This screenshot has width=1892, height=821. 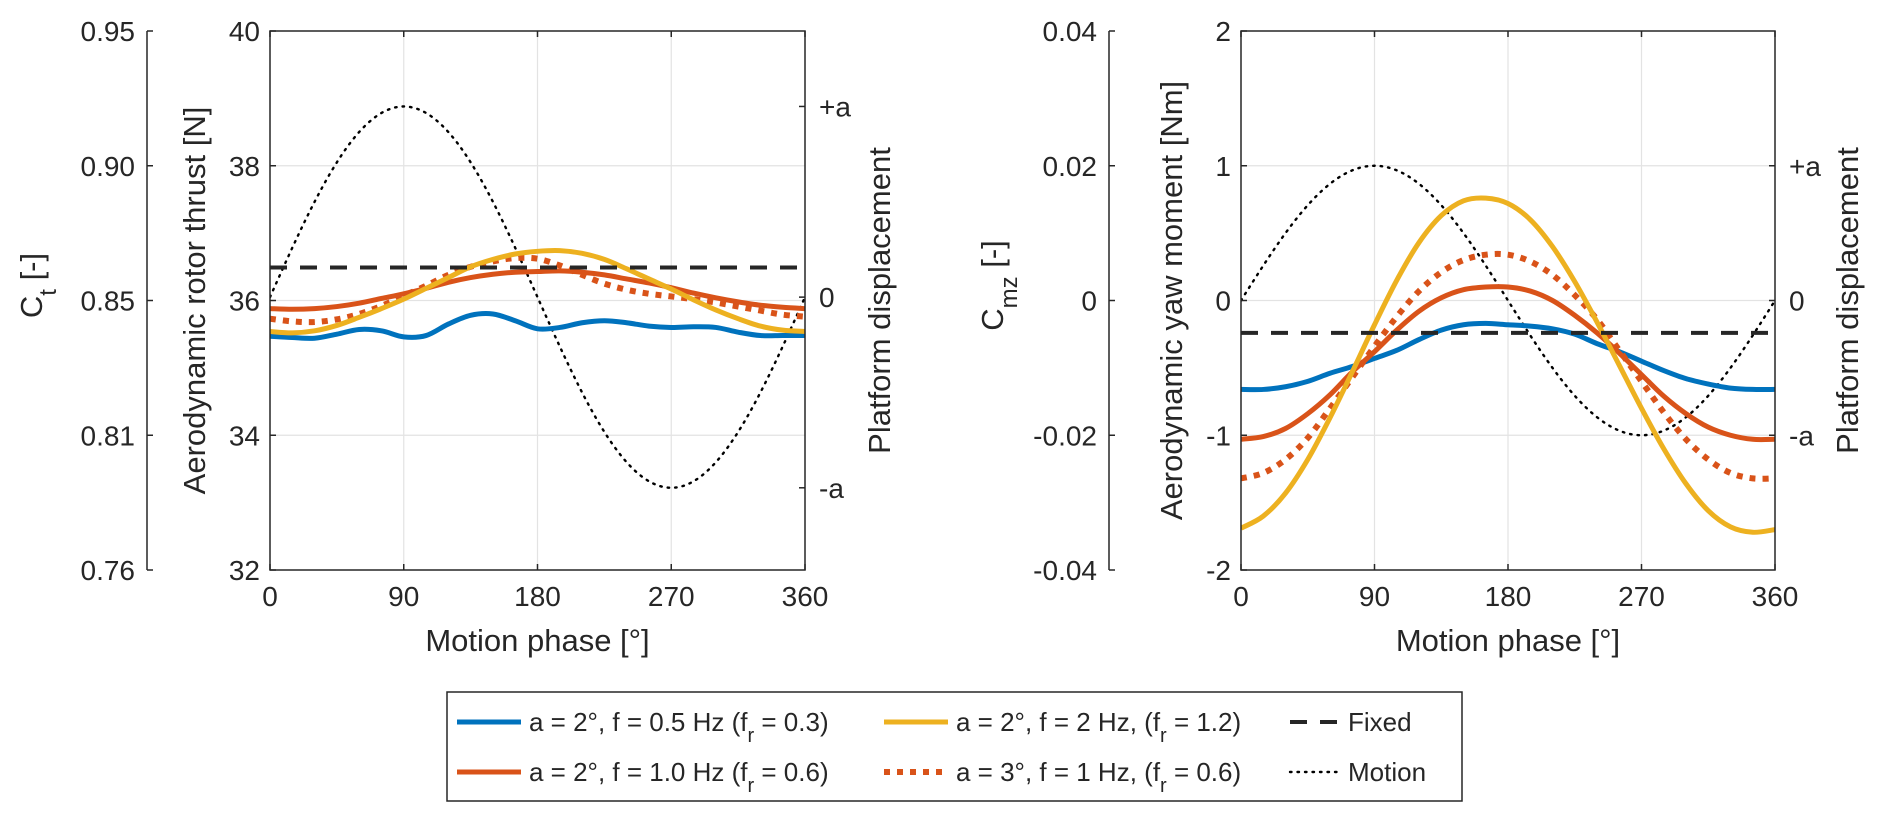 What do you see at coordinates (244, 301) in the screenshot?
I see `y-tick-label: 36` at bounding box center [244, 301].